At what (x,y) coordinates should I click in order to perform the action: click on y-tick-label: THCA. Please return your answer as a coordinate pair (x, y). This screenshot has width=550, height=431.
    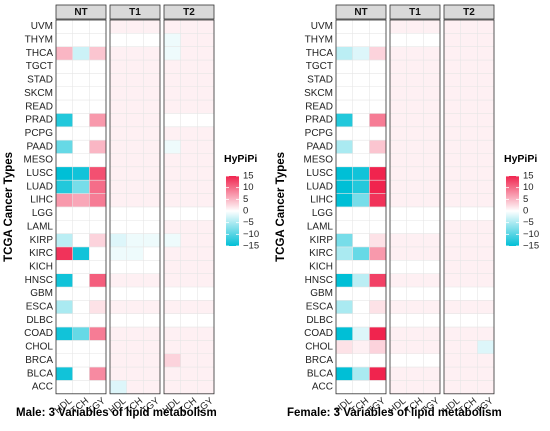
    Looking at the image, I should click on (40, 53).